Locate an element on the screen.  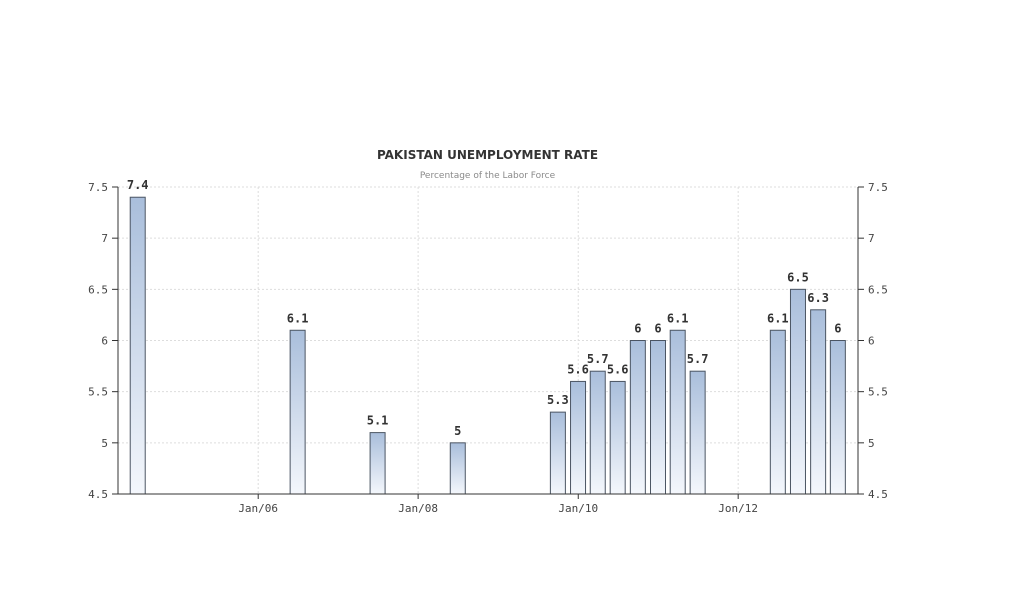
bar-value-label: 7.4 is located at coordinates (138, 185).